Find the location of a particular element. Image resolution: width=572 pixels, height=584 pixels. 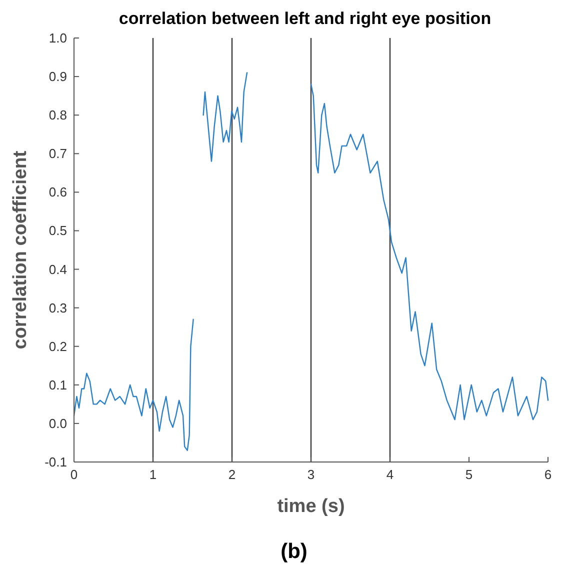

y-tick-label: 0.1 is located at coordinates (57, 384).